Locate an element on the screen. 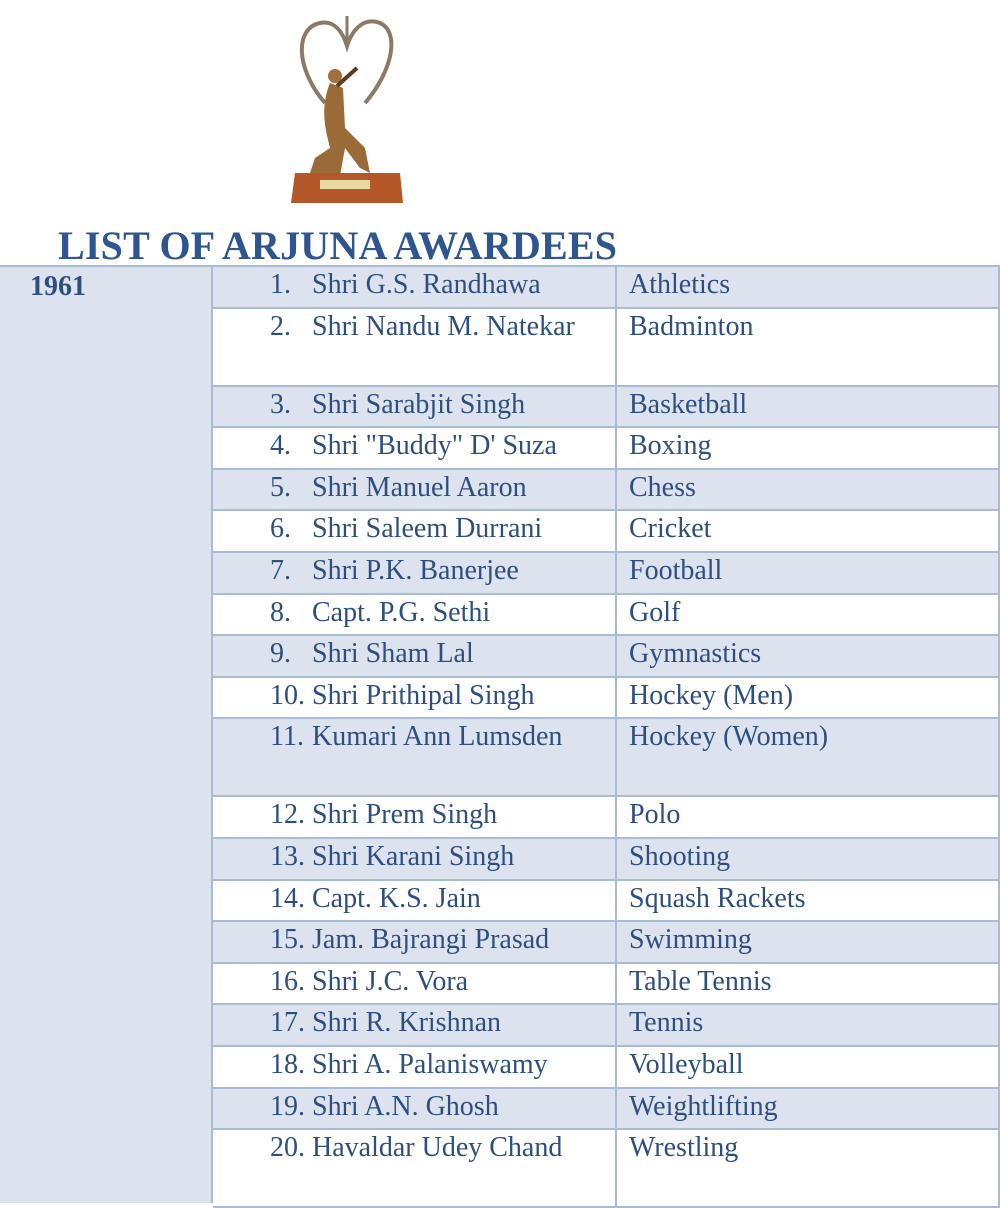 The image size is (1000, 1208). awardee-number: 18. is located at coordinates (287, 1064).